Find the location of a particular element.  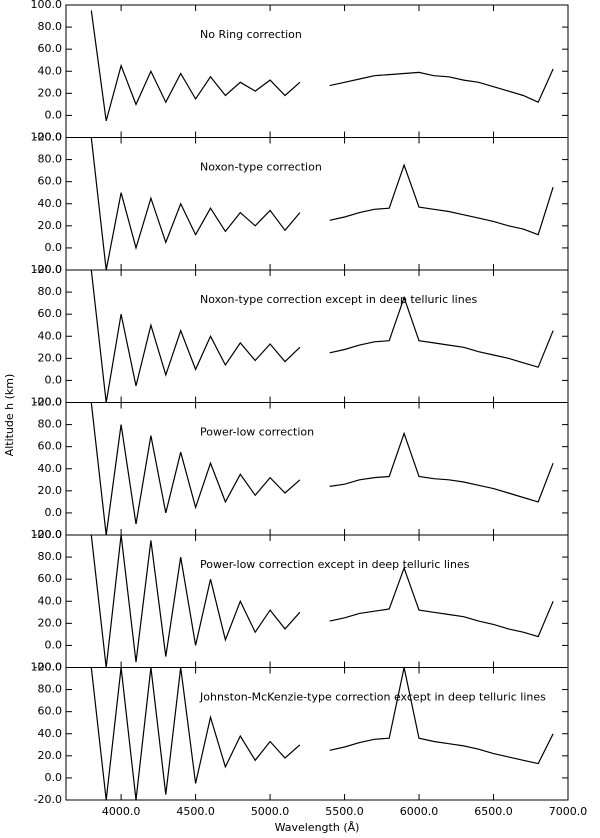

x-tick-label: 7000.0 is located at coordinates (568, 811).